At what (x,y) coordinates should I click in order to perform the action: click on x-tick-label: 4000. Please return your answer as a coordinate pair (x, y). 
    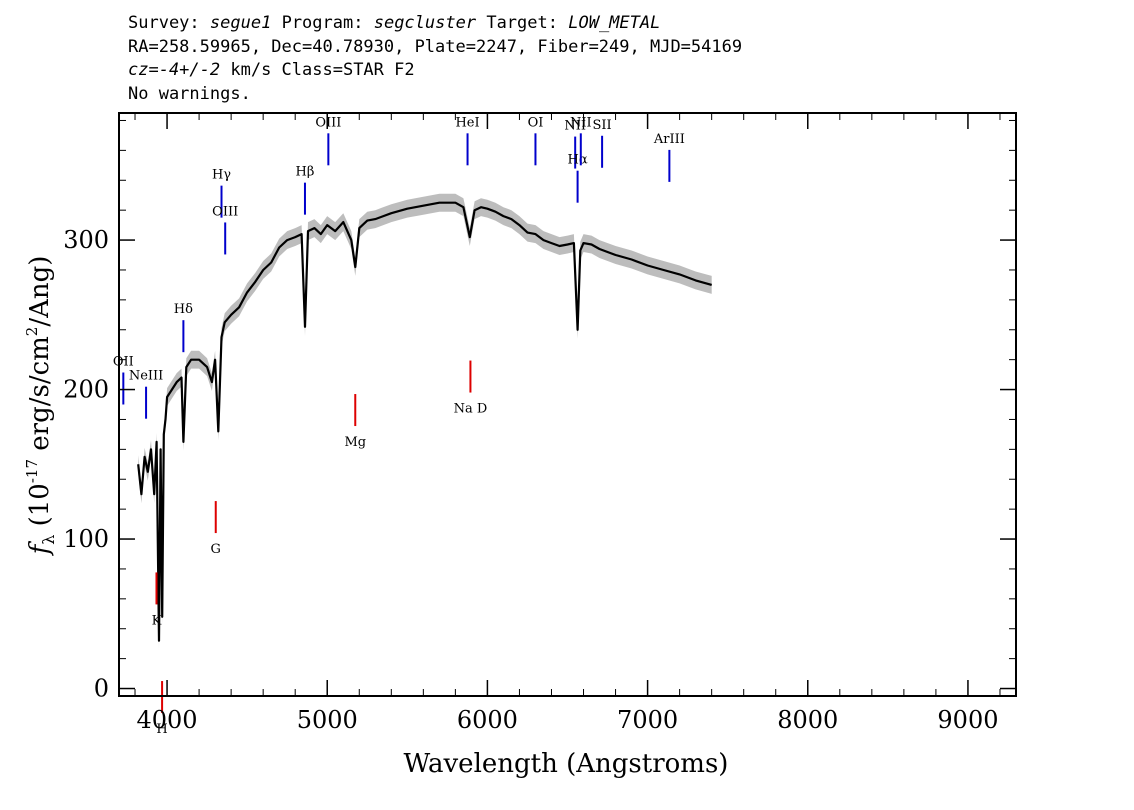
    Looking at the image, I should click on (167, 720).